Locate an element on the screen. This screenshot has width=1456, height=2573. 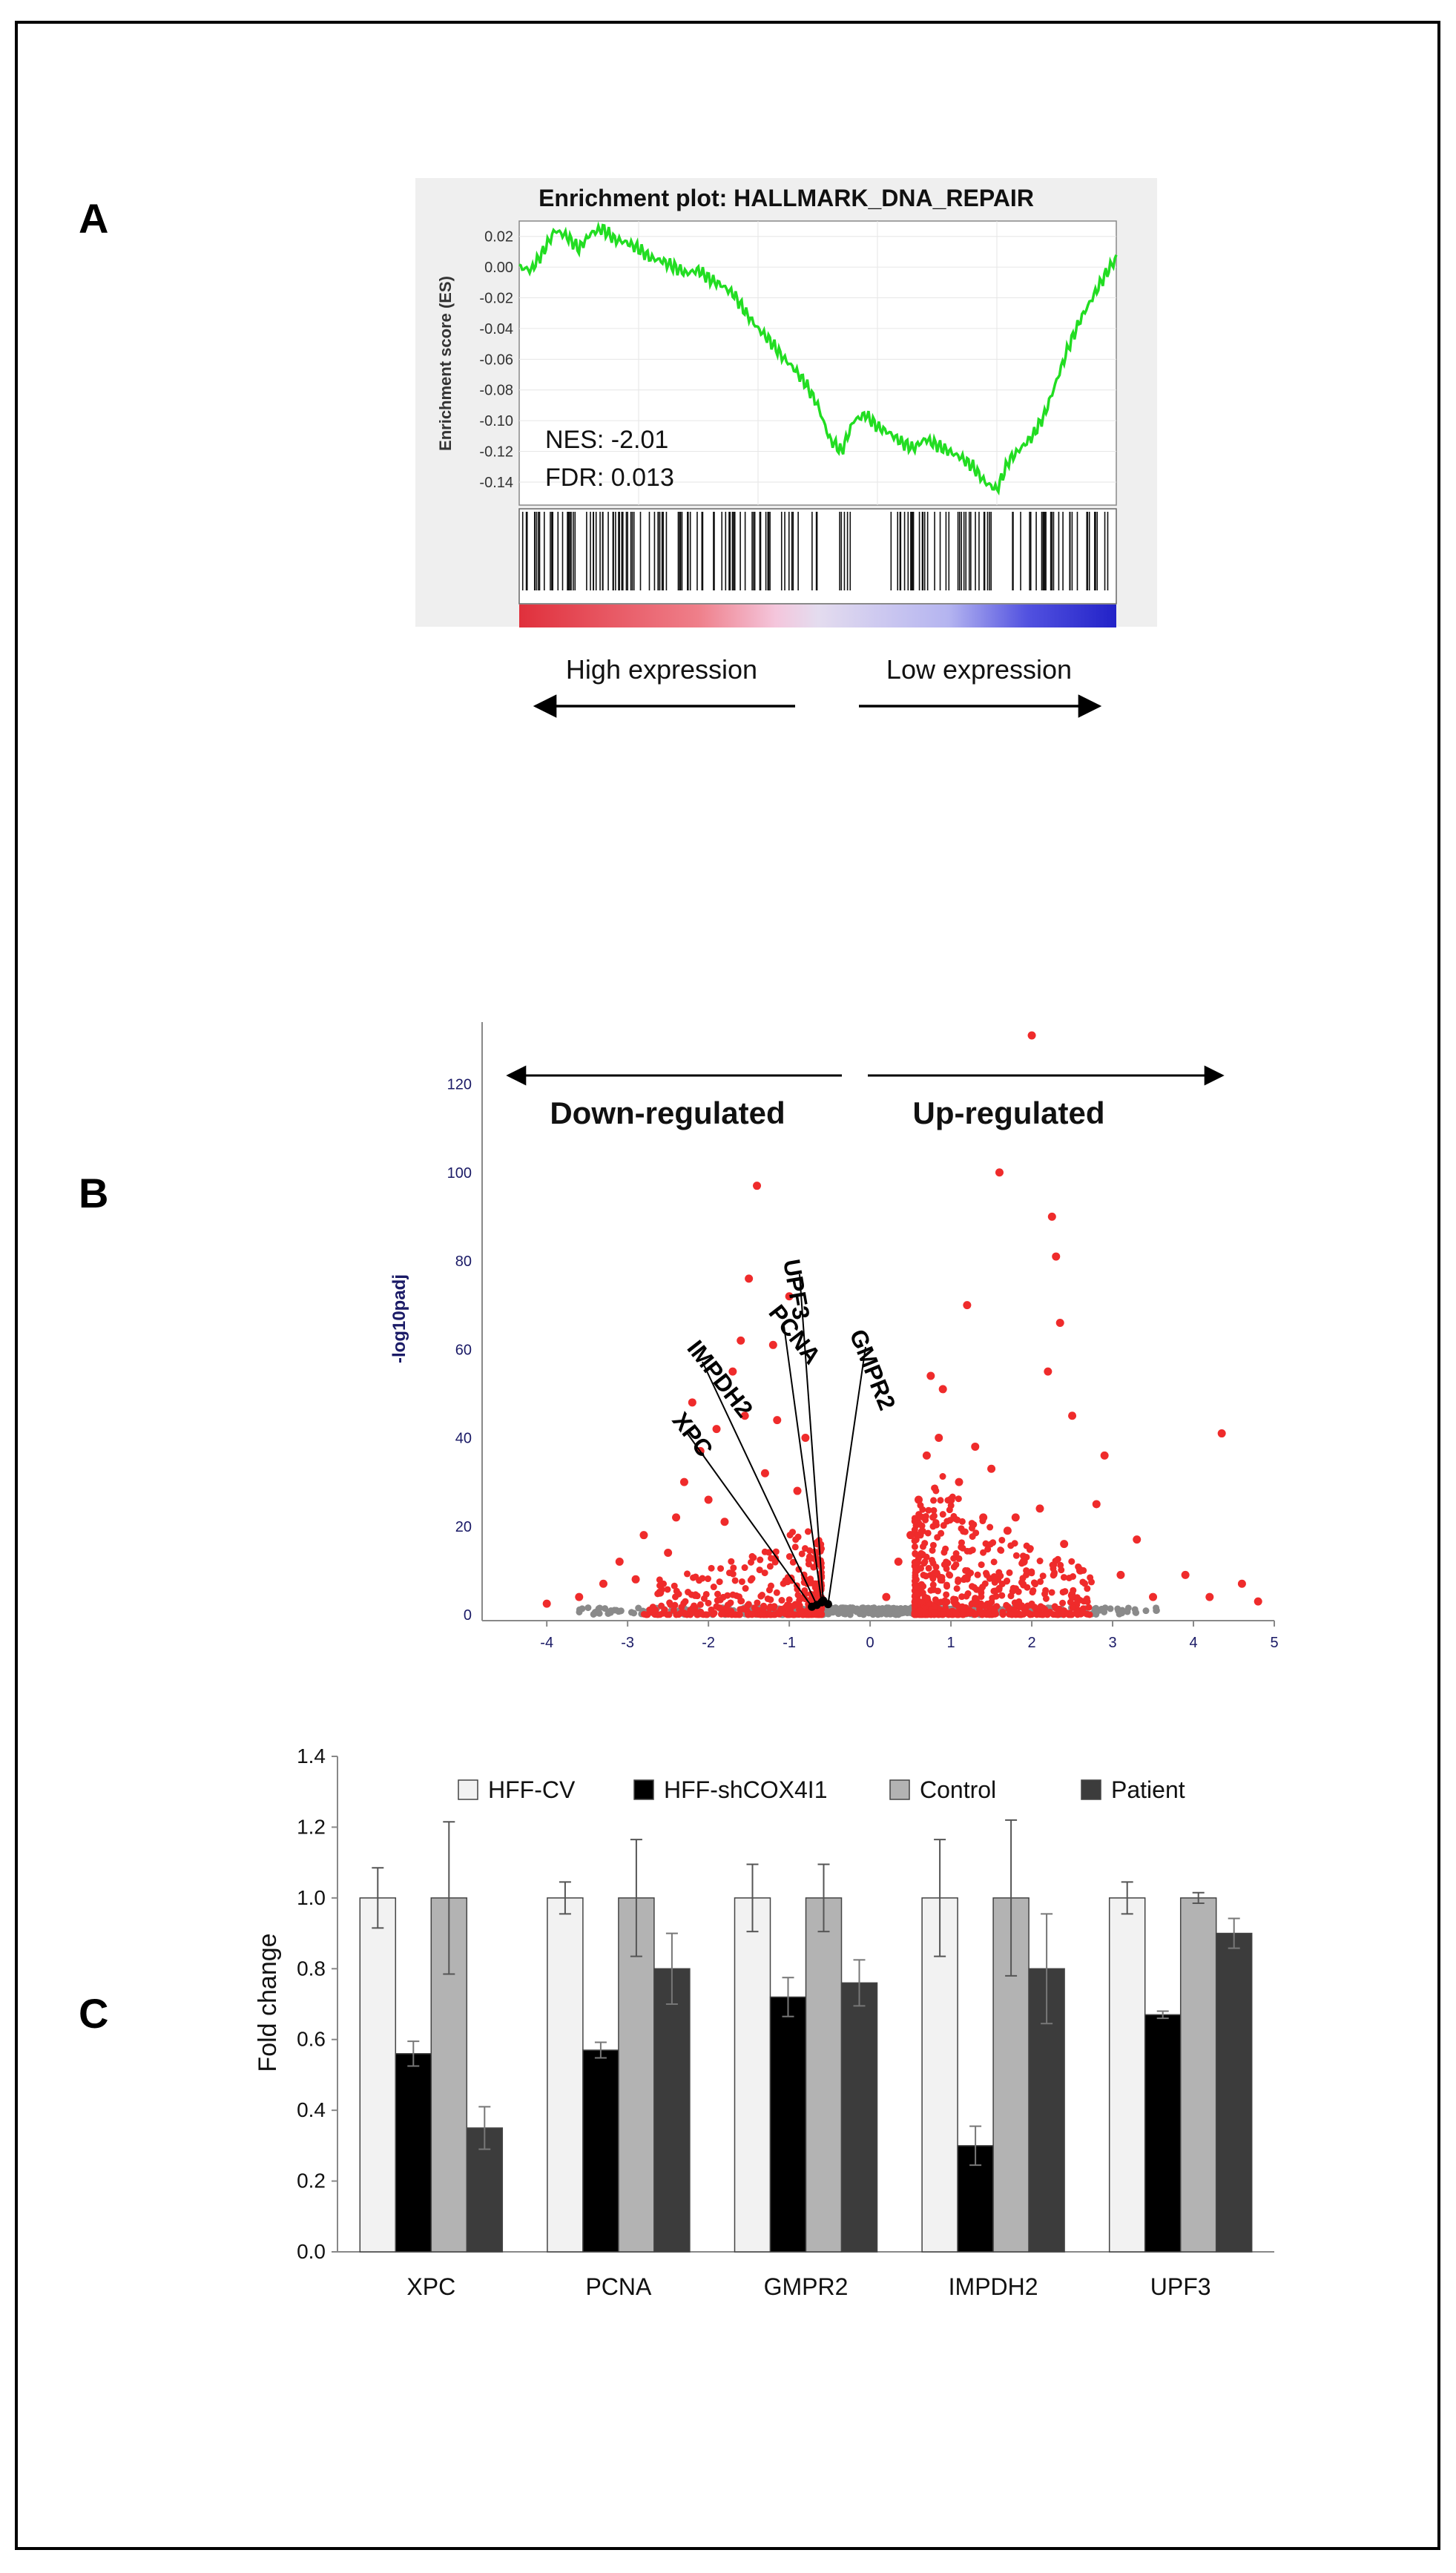
legend-label: Patient is located at coordinates (1148, 1790).